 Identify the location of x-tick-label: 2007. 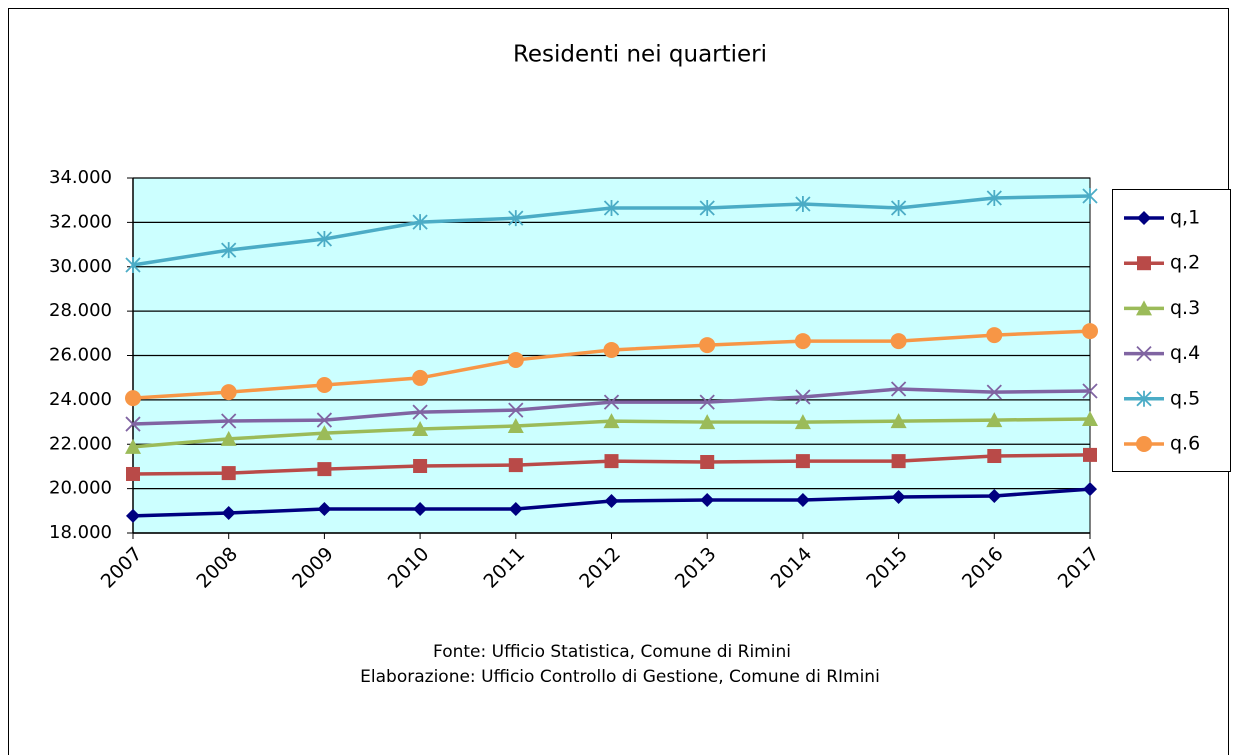
(122, 568).